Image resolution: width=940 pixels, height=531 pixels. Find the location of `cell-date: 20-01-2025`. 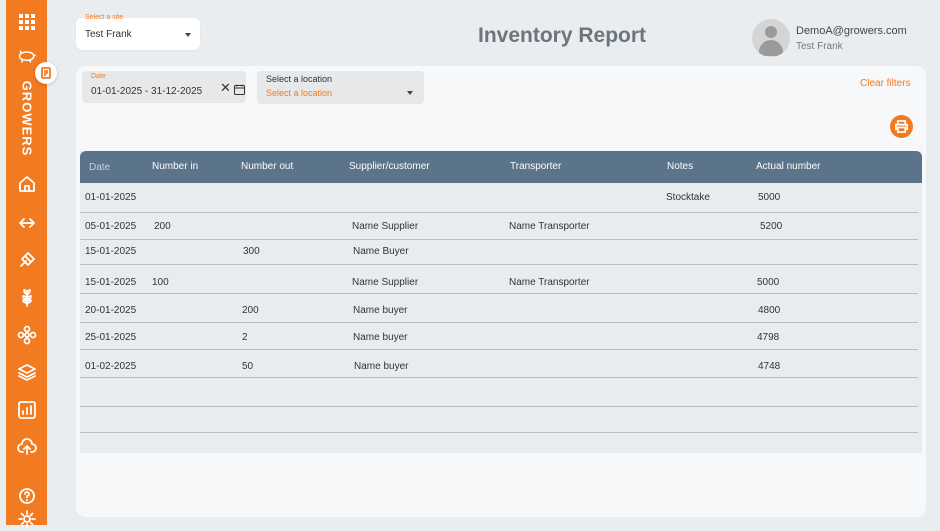

cell-date: 20-01-2025 is located at coordinates (111, 310).